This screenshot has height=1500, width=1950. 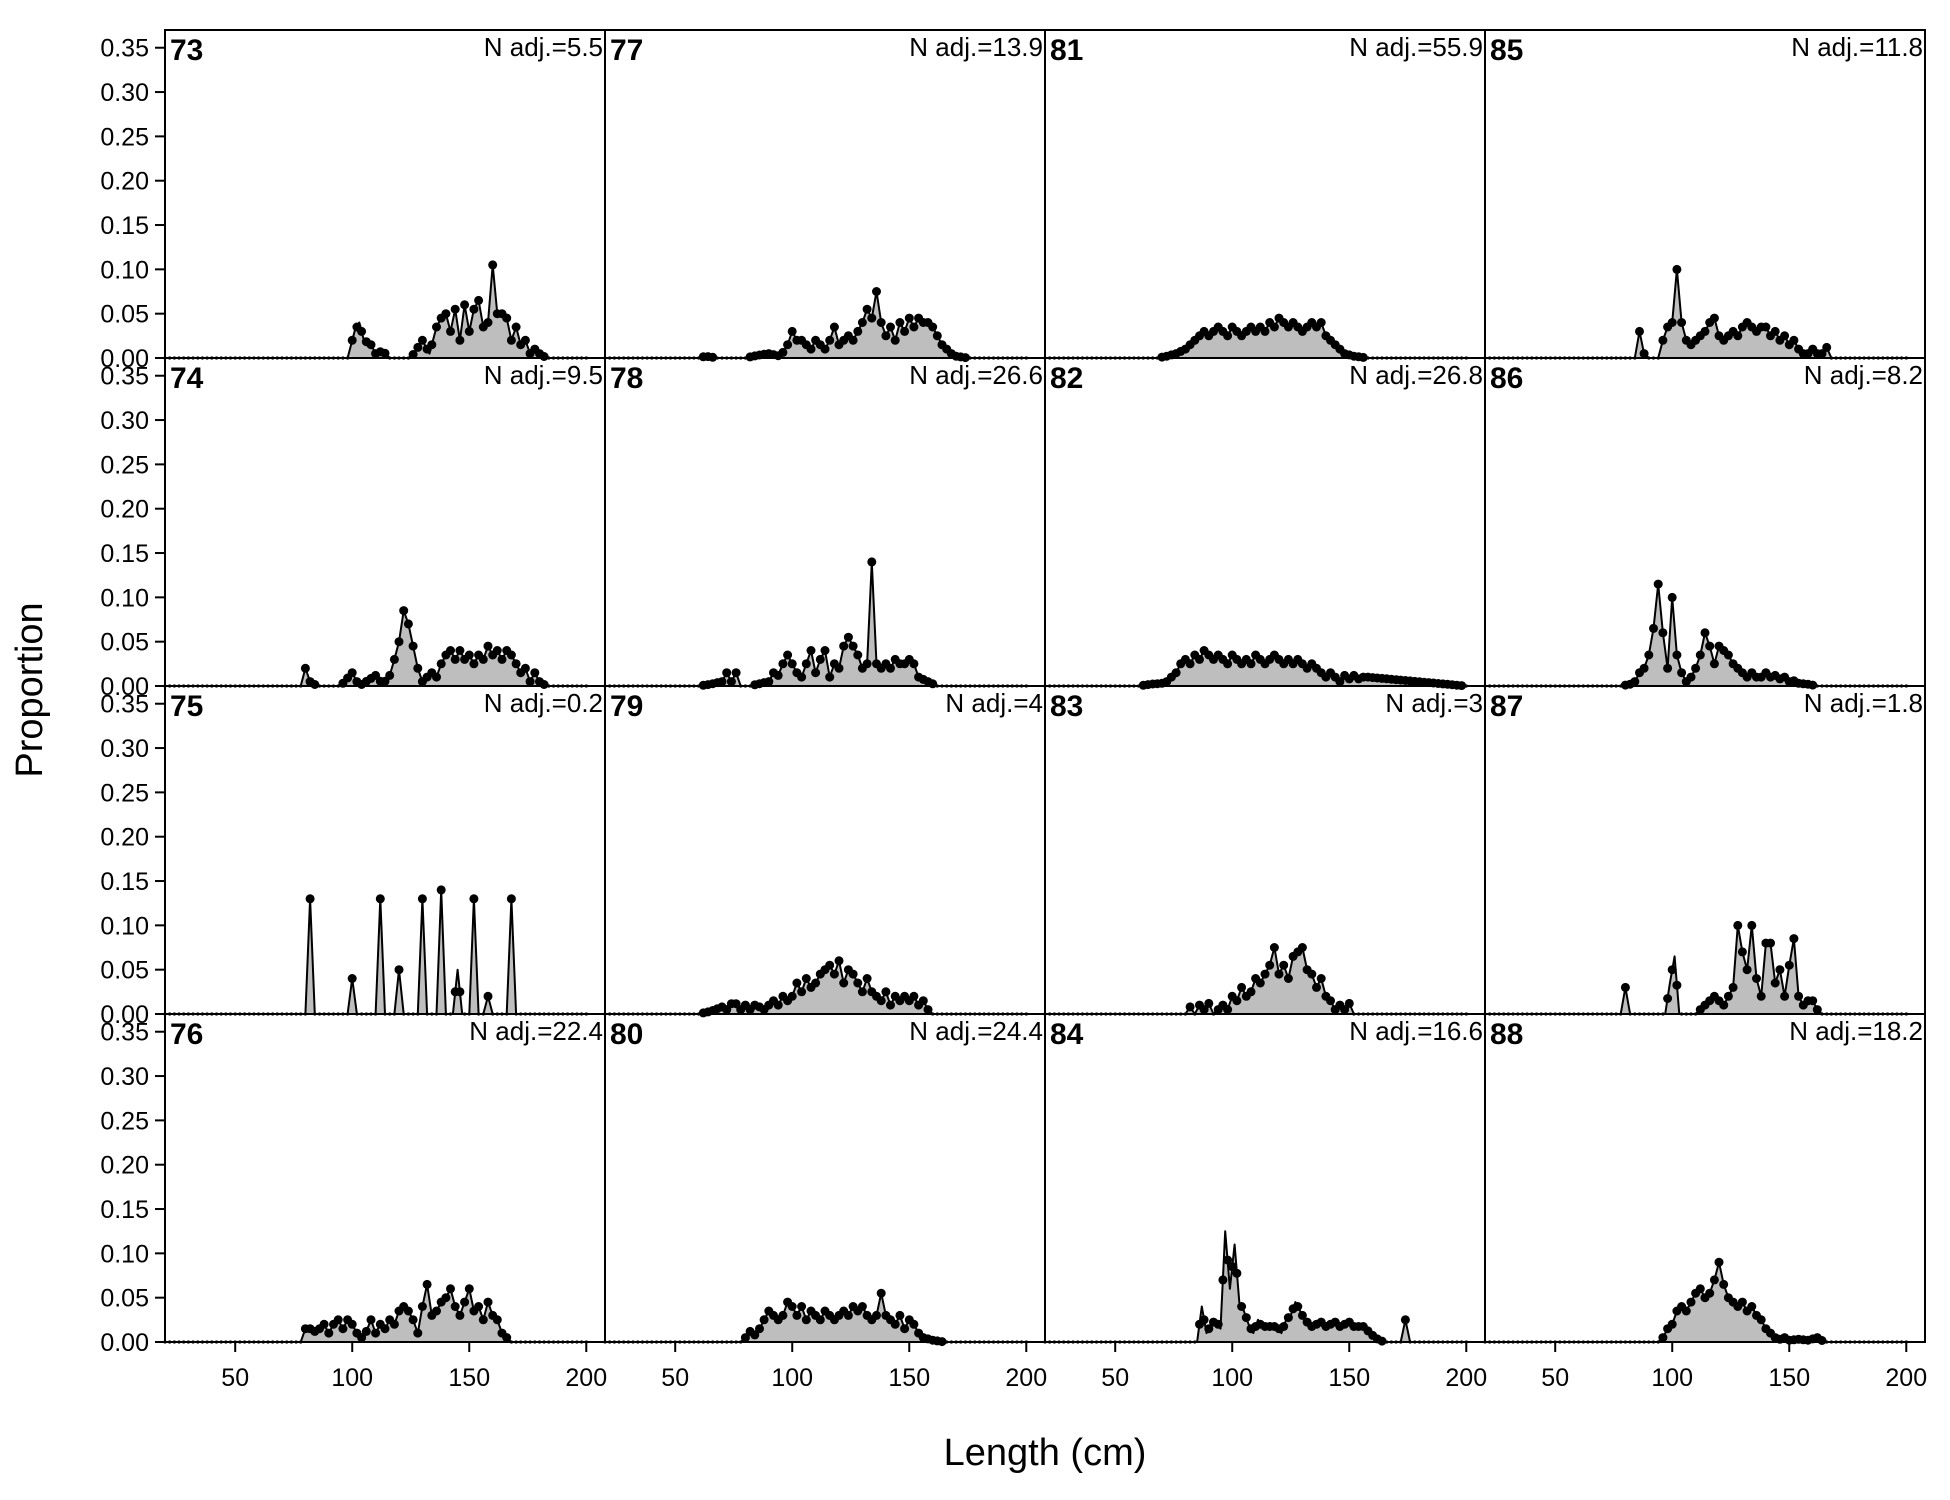 I want to click on panel-id-label: 83, so click(x=1066, y=706).